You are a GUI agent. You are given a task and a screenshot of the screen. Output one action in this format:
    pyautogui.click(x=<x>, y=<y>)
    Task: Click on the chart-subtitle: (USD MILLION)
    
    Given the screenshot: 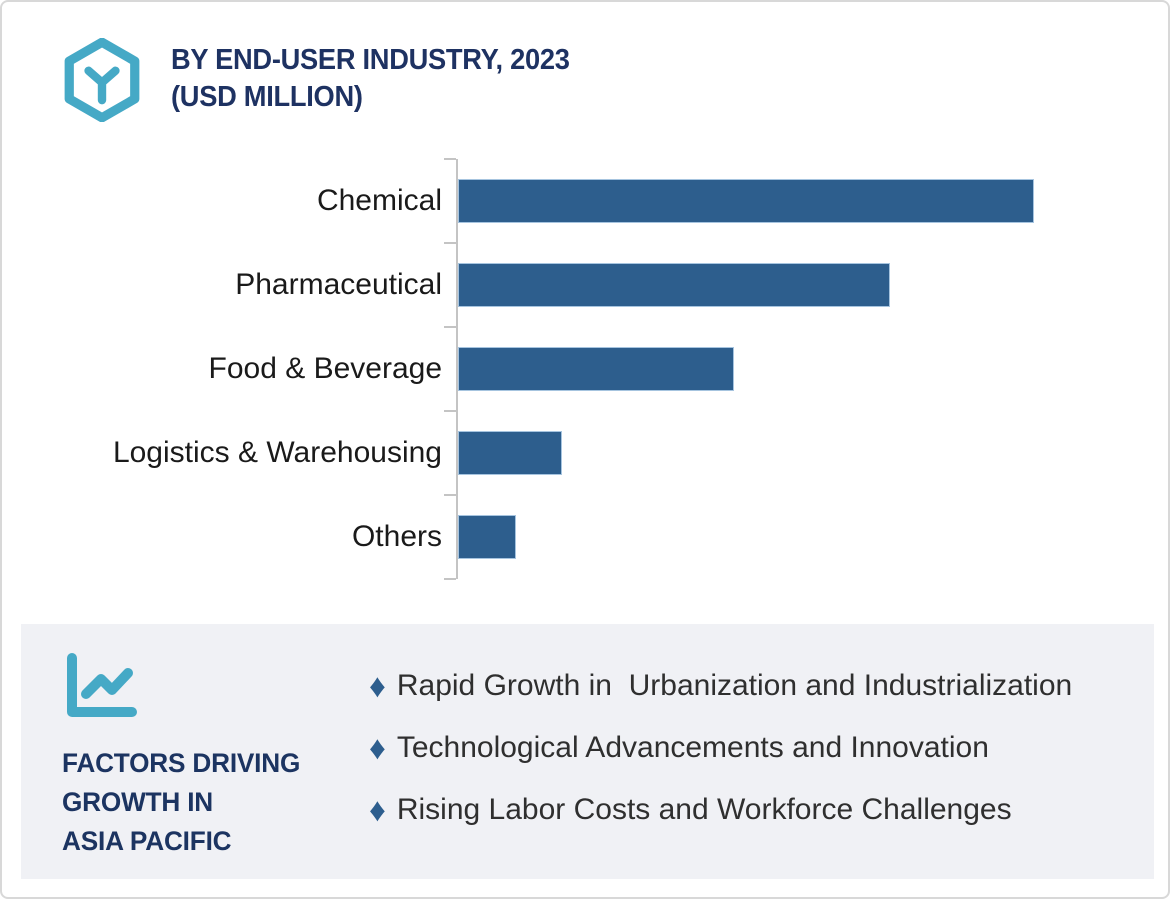 What is the action you would take?
    pyautogui.click(x=267, y=97)
    